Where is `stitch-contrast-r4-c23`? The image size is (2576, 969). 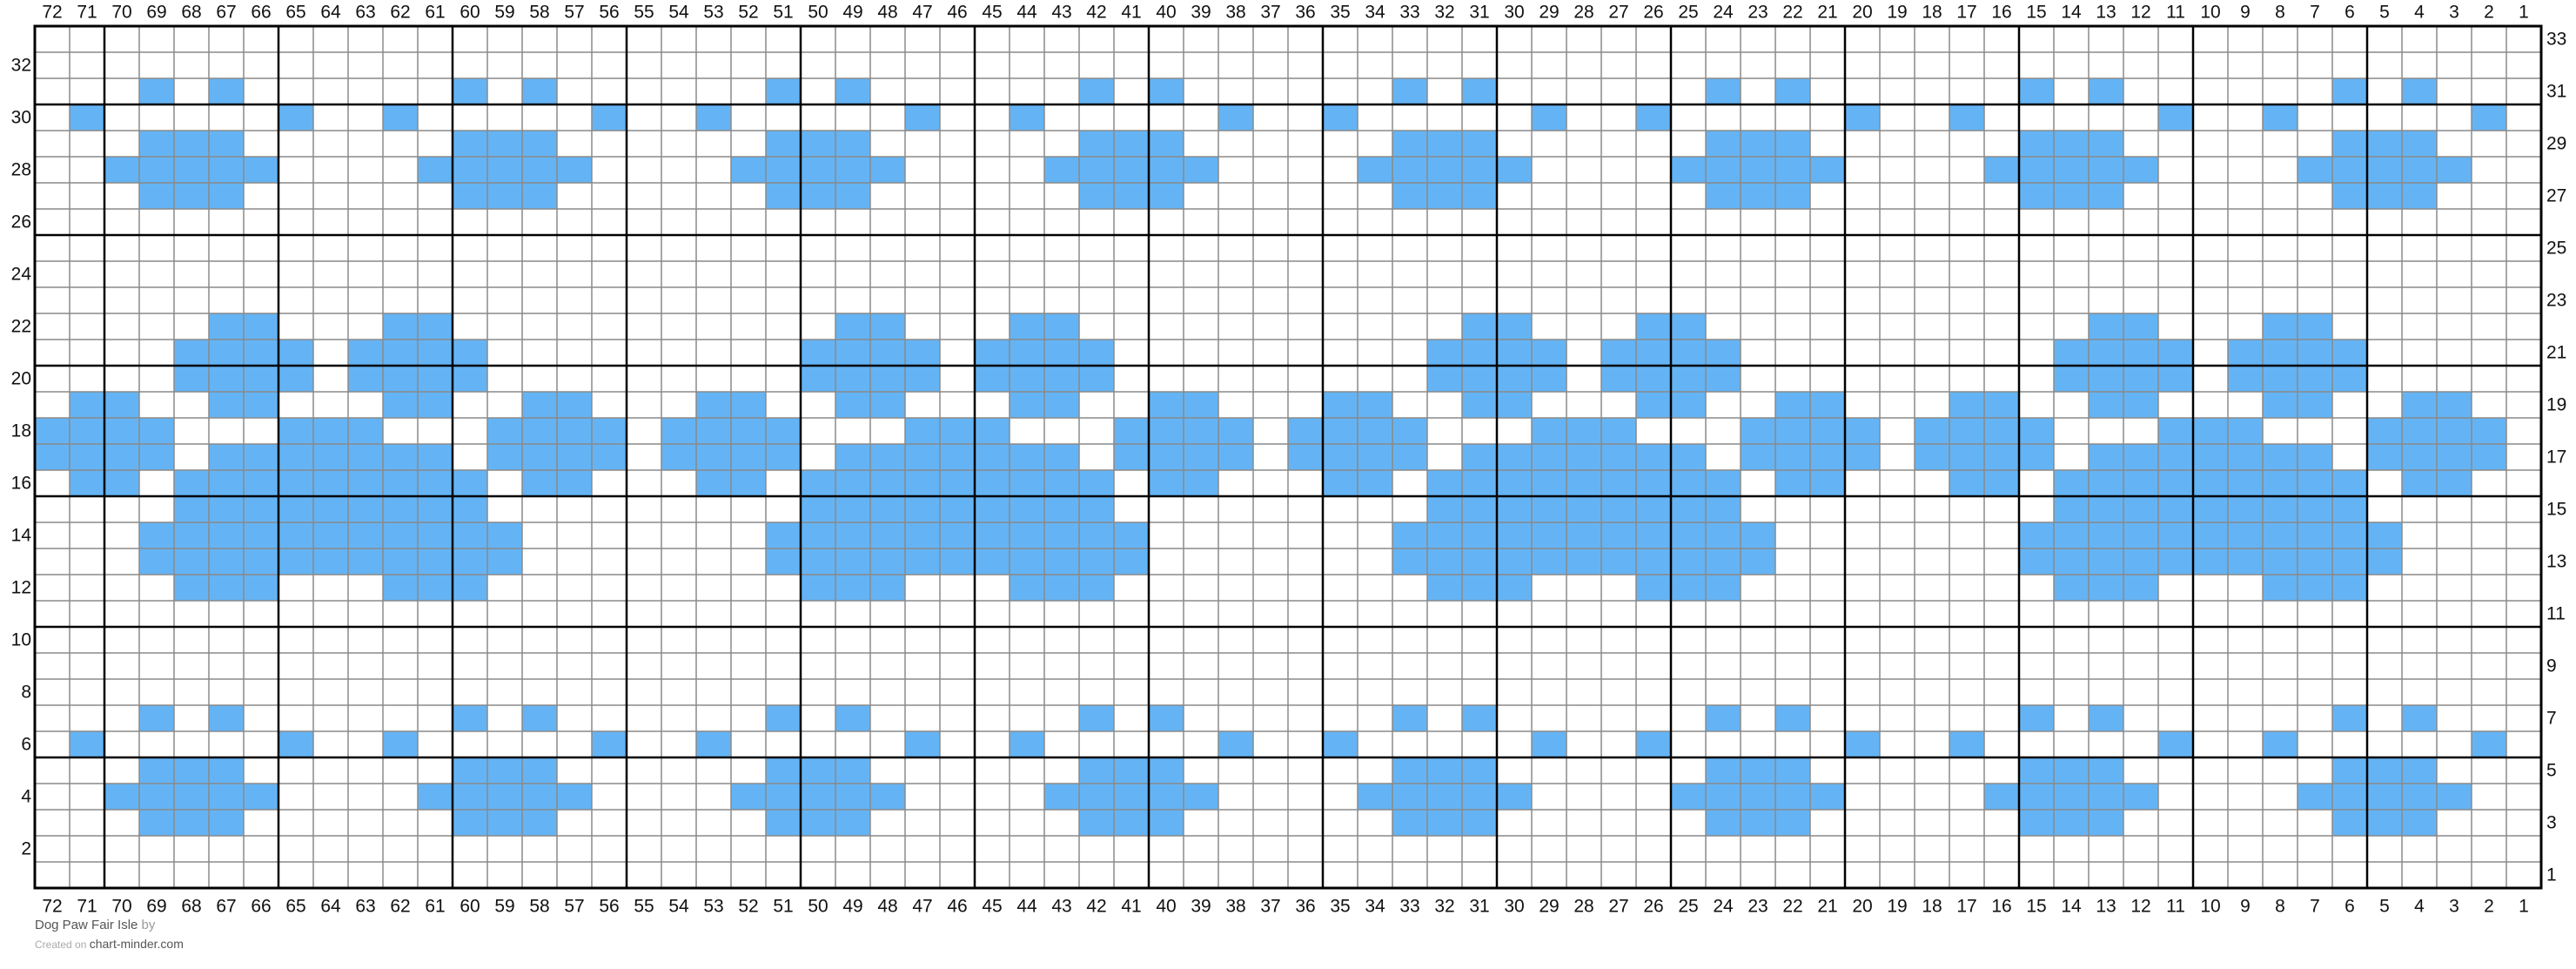 stitch-contrast-r4-c23 is located at coordinates (1758, 797).